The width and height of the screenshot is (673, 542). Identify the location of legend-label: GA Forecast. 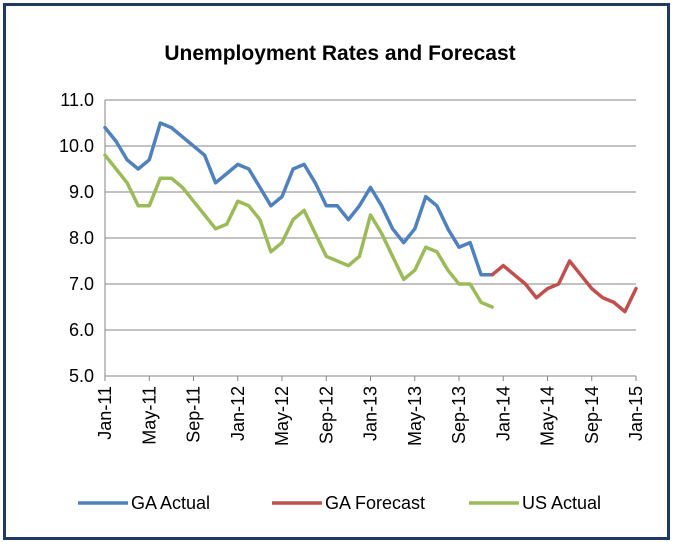
(375, 503).